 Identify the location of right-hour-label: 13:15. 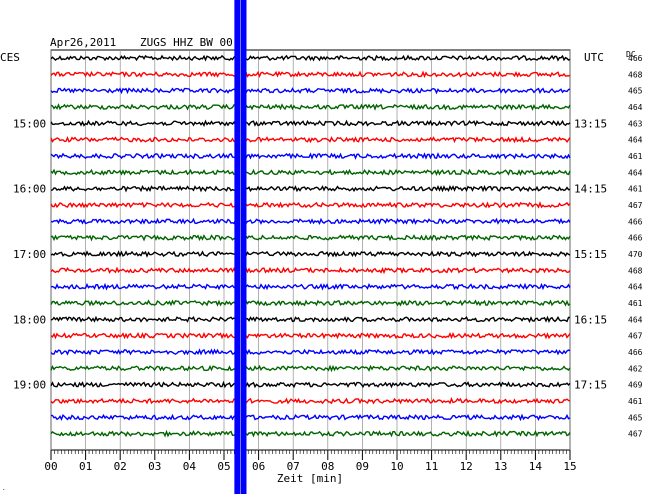
(590, 123).